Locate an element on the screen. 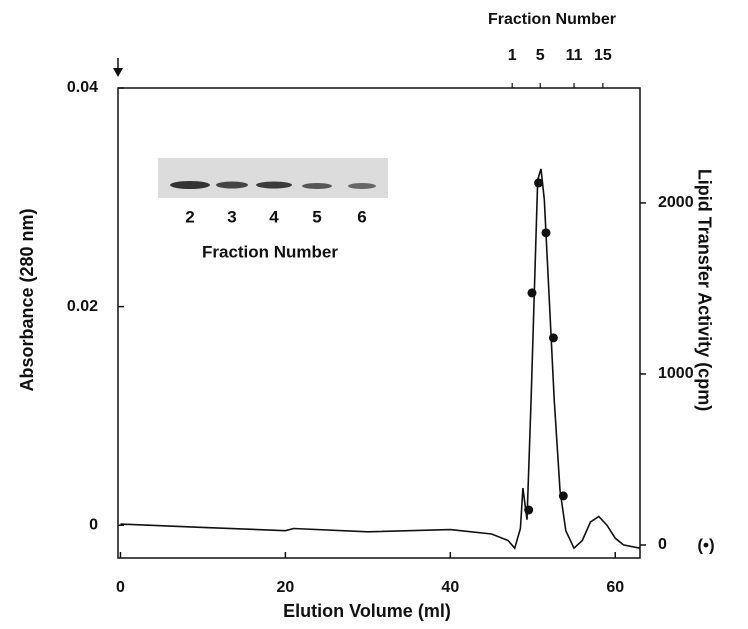 The image size is (748, 629). x-tick-label: 20 is located at coordinates (286, 587).